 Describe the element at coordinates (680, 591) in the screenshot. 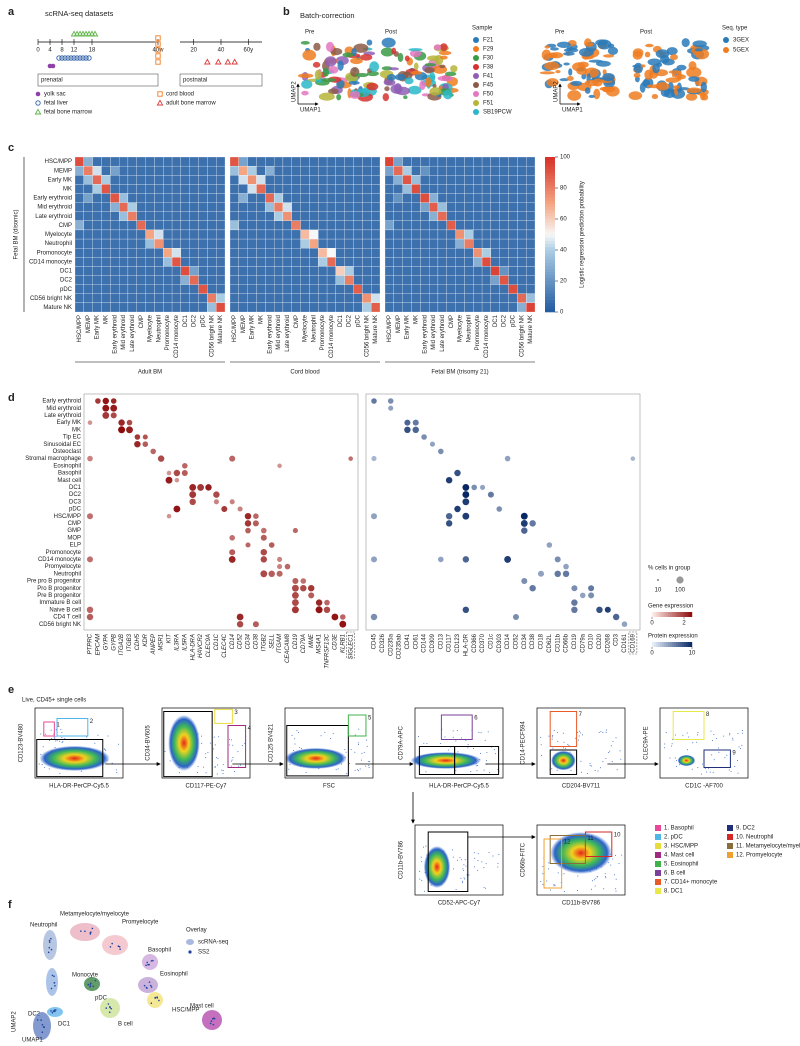

I see `legend-tick: 100` at that location.